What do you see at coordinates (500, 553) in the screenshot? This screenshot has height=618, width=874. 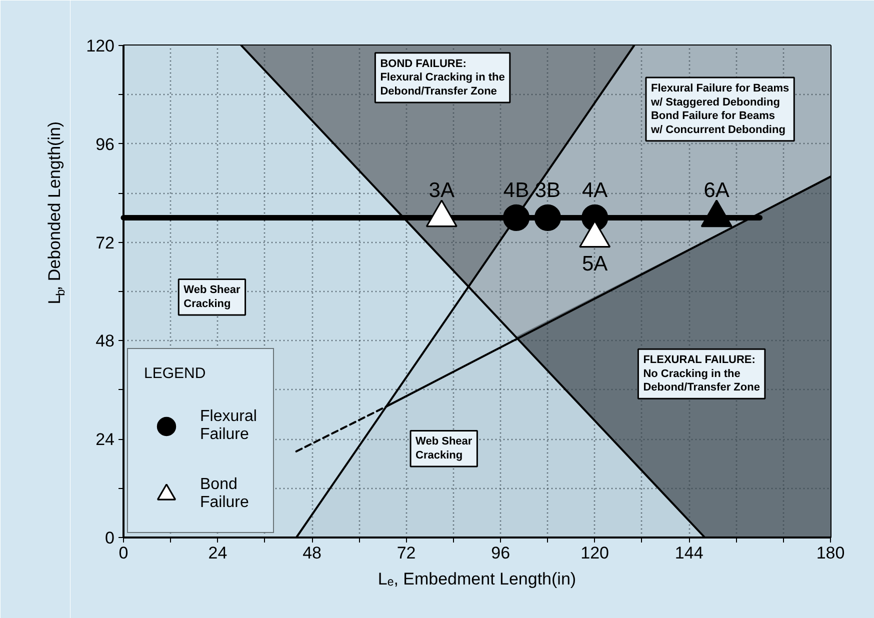 I see `x-tick-label: 96` at bounding box center [500, 553].